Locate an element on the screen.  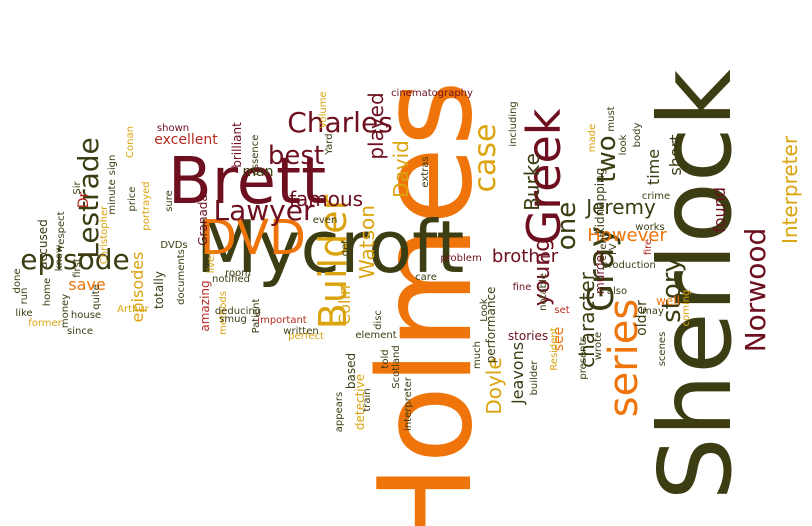
word-volume: Volume is located at coordinates (323, 109).